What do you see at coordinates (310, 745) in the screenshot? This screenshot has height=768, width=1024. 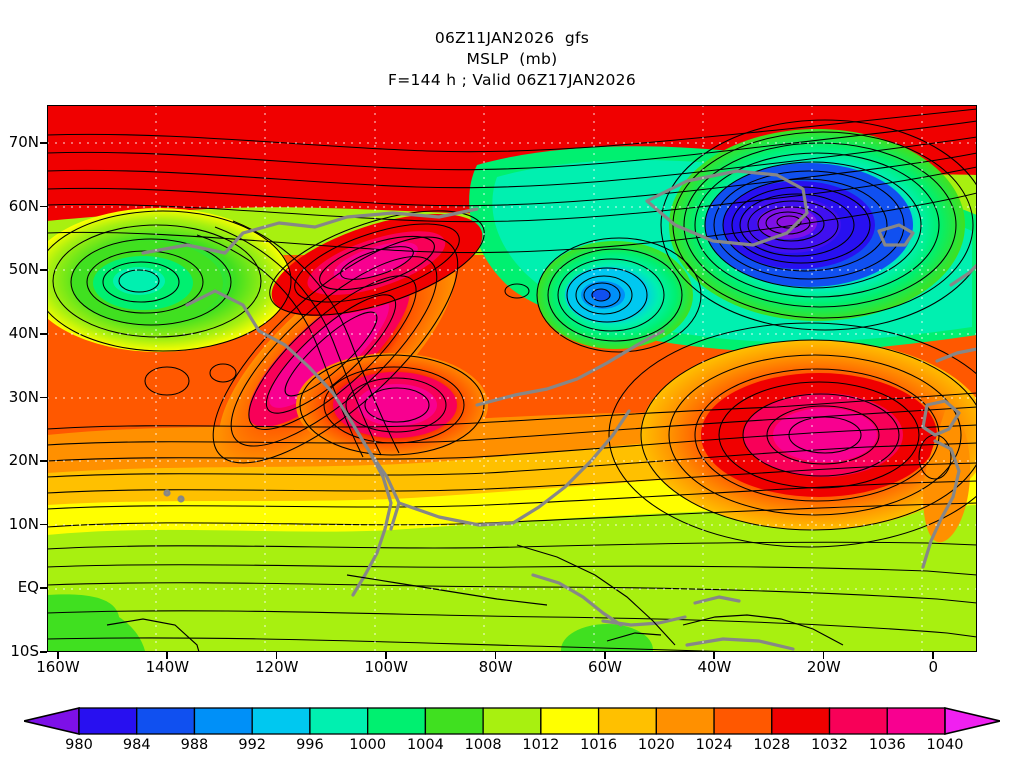 I see `colorbar-tick-label-996: 996` at bounding box center [310, 745].